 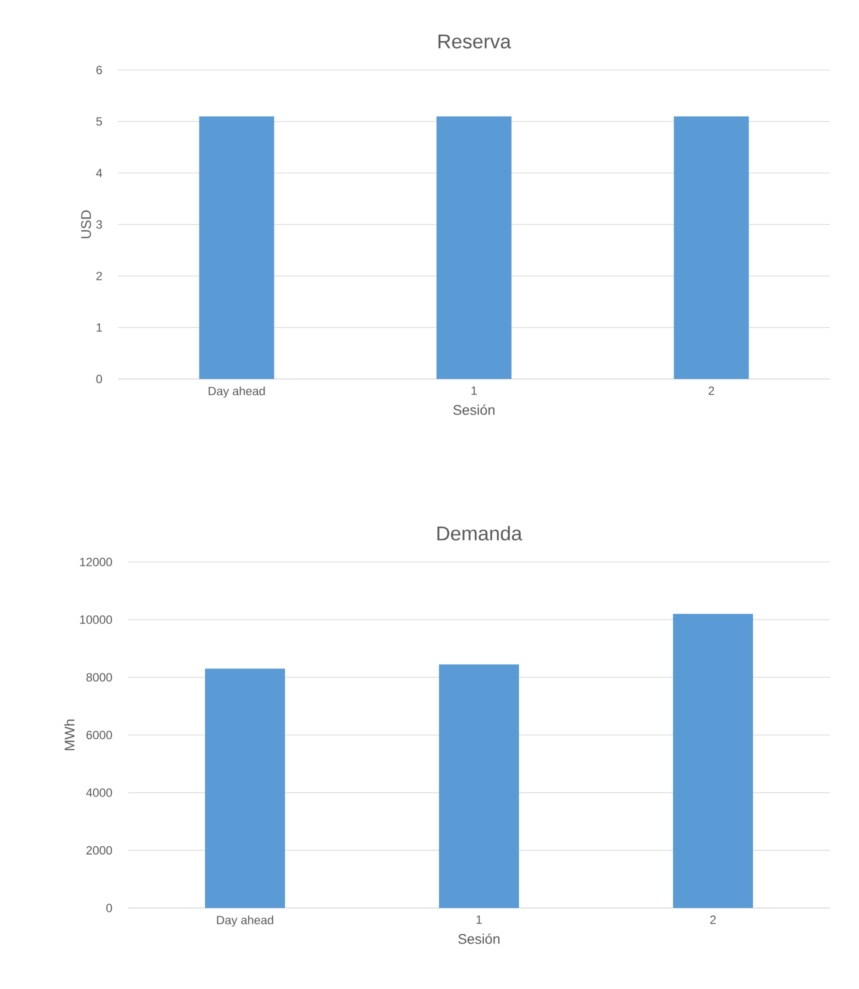 What do you see at coordinates (99, 70) in the screenshot?
I see `y-tick-label: 6` at bounding box center [99, 70].